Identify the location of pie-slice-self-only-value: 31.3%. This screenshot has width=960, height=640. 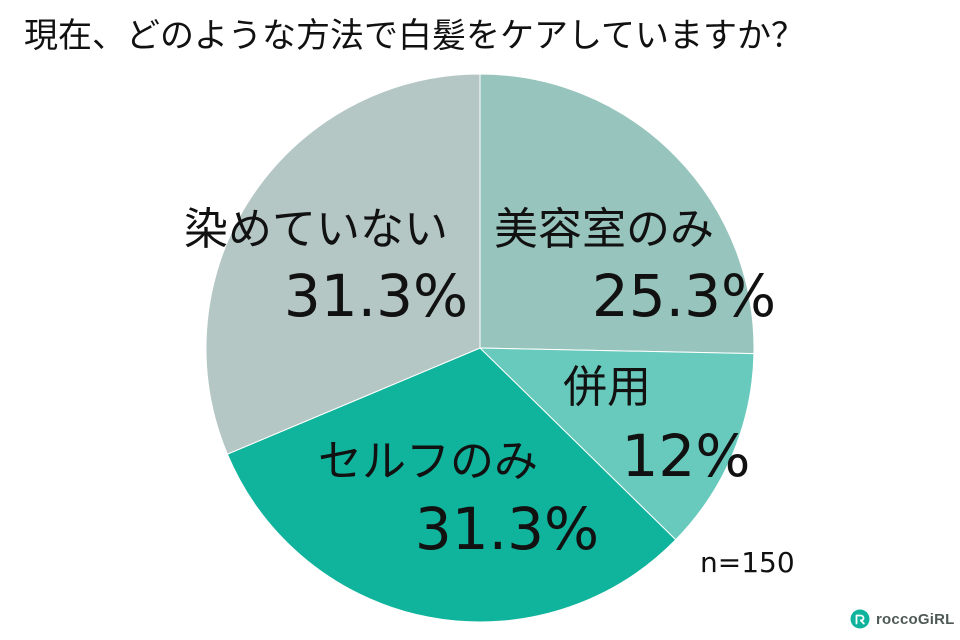
(507, 529).